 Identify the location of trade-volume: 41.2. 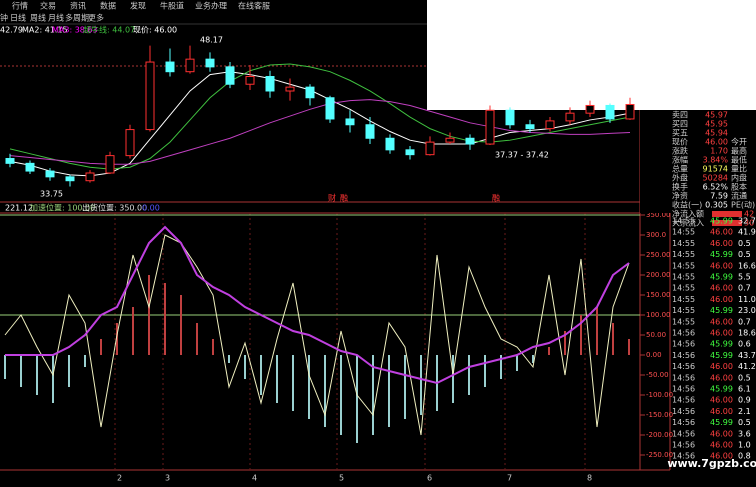
(747, 366).